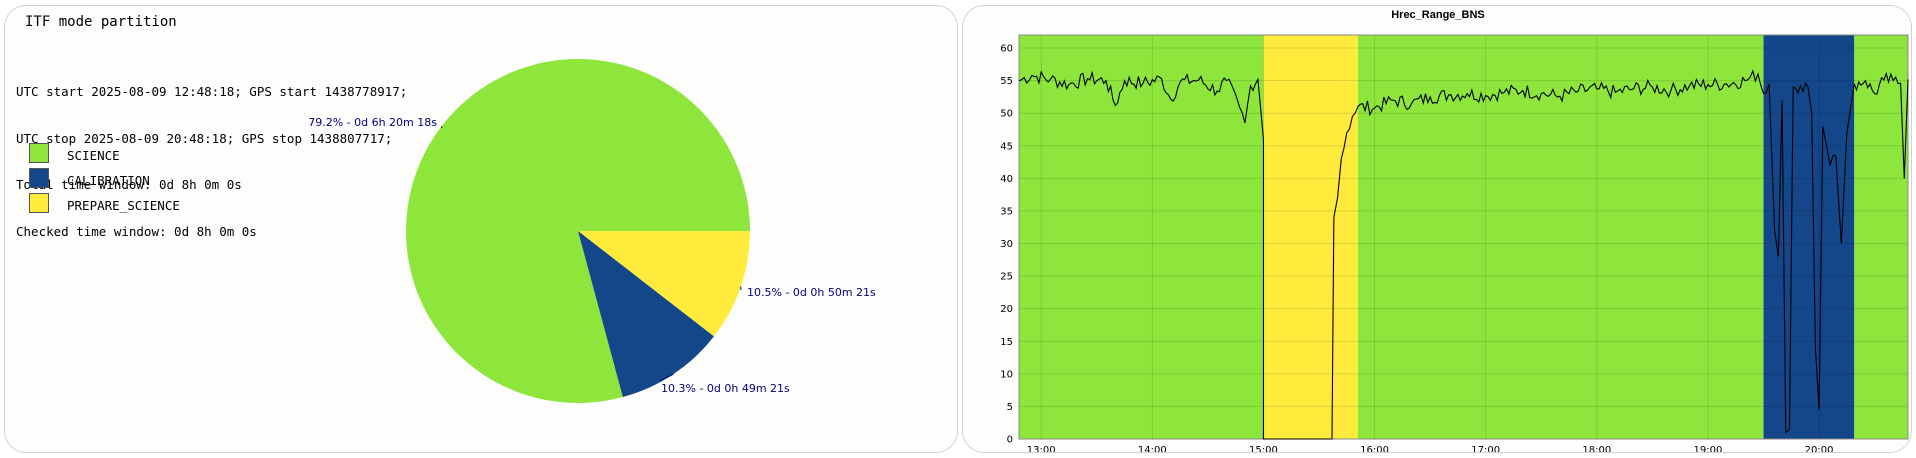 This screenshot has height=458, width=1916. I want to click on legend-label-prepare-science: PREPARE_SCIENCE, so click(123, 205).